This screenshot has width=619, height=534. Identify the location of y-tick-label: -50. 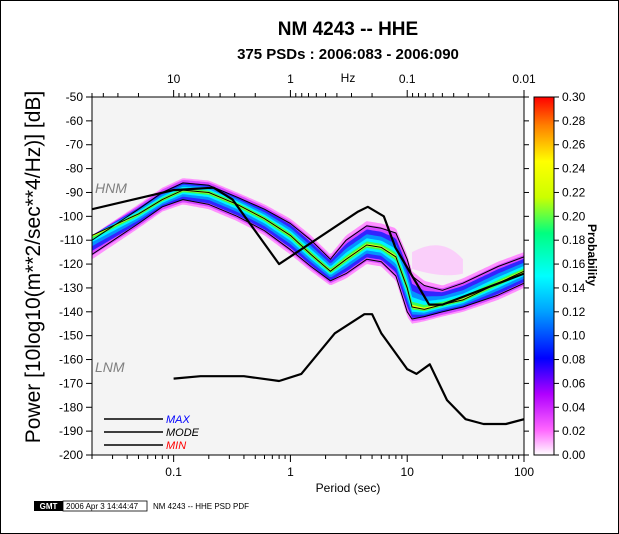
(75, 97).